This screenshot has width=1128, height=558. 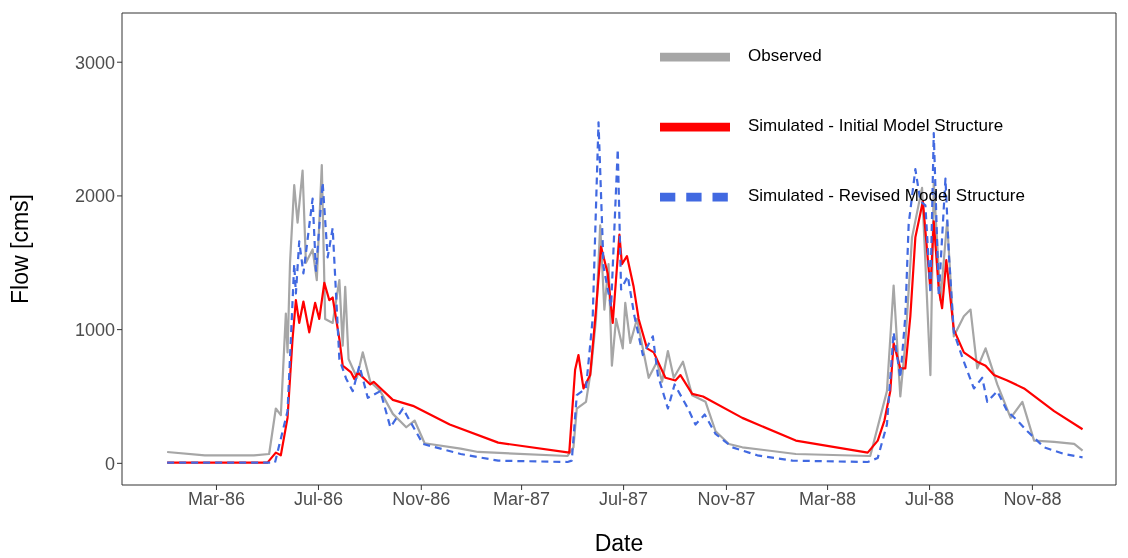 What do you see at coordinates (876, 126) in the screenshot?
I see `legend-label: Simulated - Initial Model Structure` at bounding box center [876, 126].